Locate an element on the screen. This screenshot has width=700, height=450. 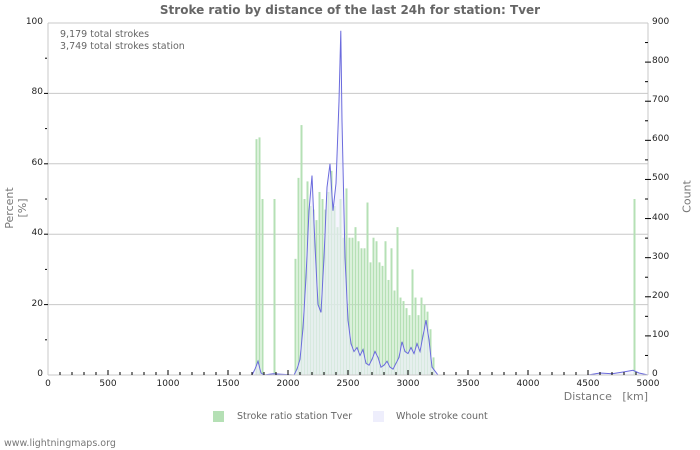
tick-label: 600 is located at coordinates (661, 139).